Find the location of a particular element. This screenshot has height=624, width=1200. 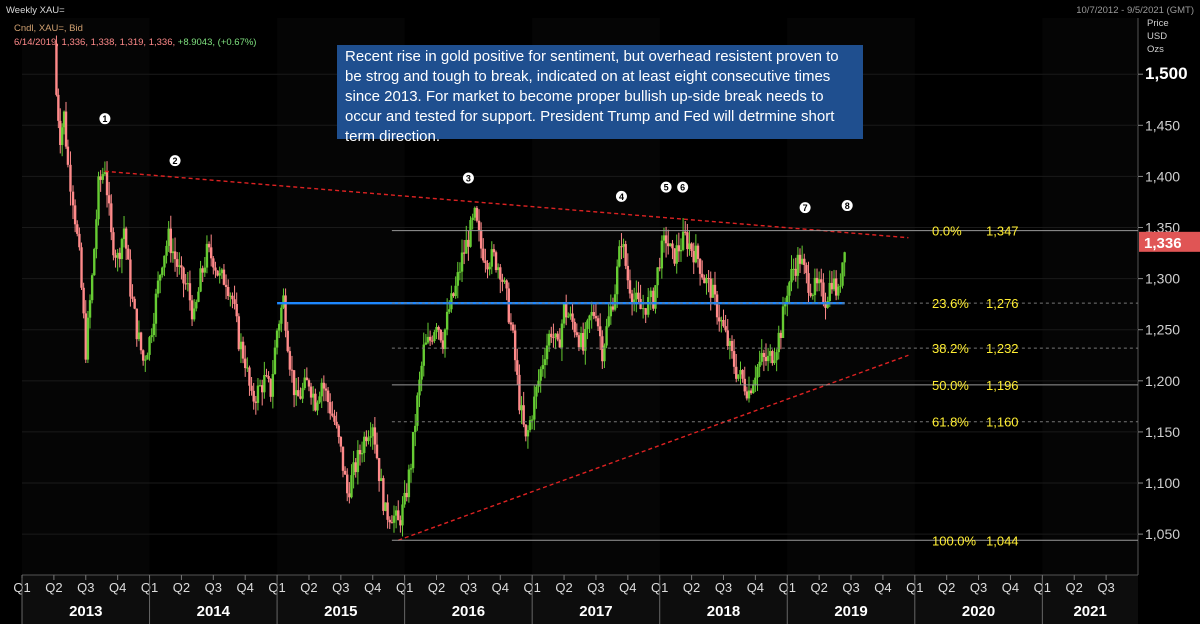

x-year-label: 2017 is located at coordinates (595, 611).